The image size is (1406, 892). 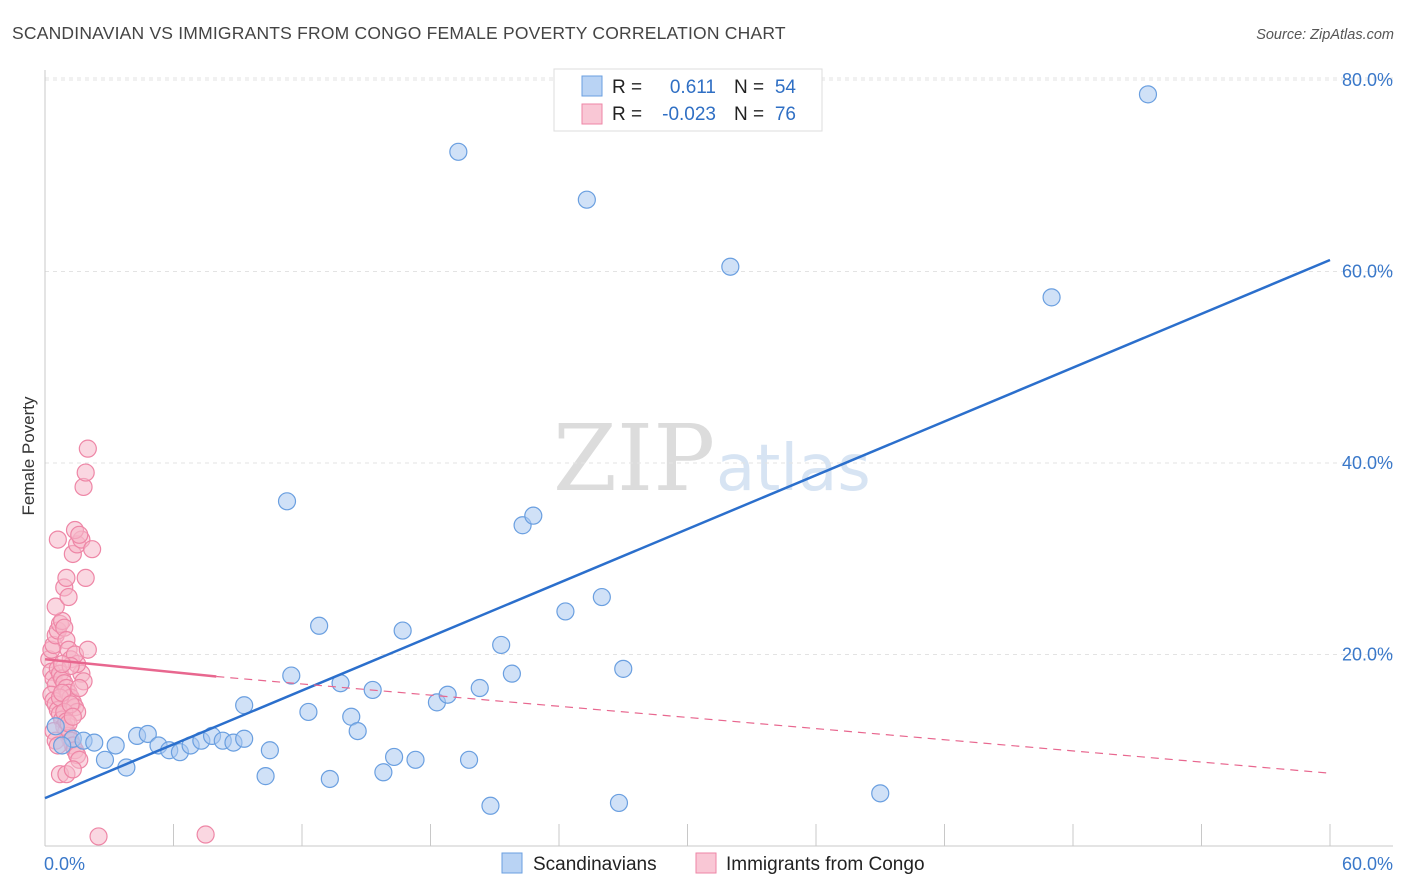 What do you see at coordinates (64, 864) in the screenshot?
I see `x-tick-label-0: 0.0%` at bounding box center [64, 864].